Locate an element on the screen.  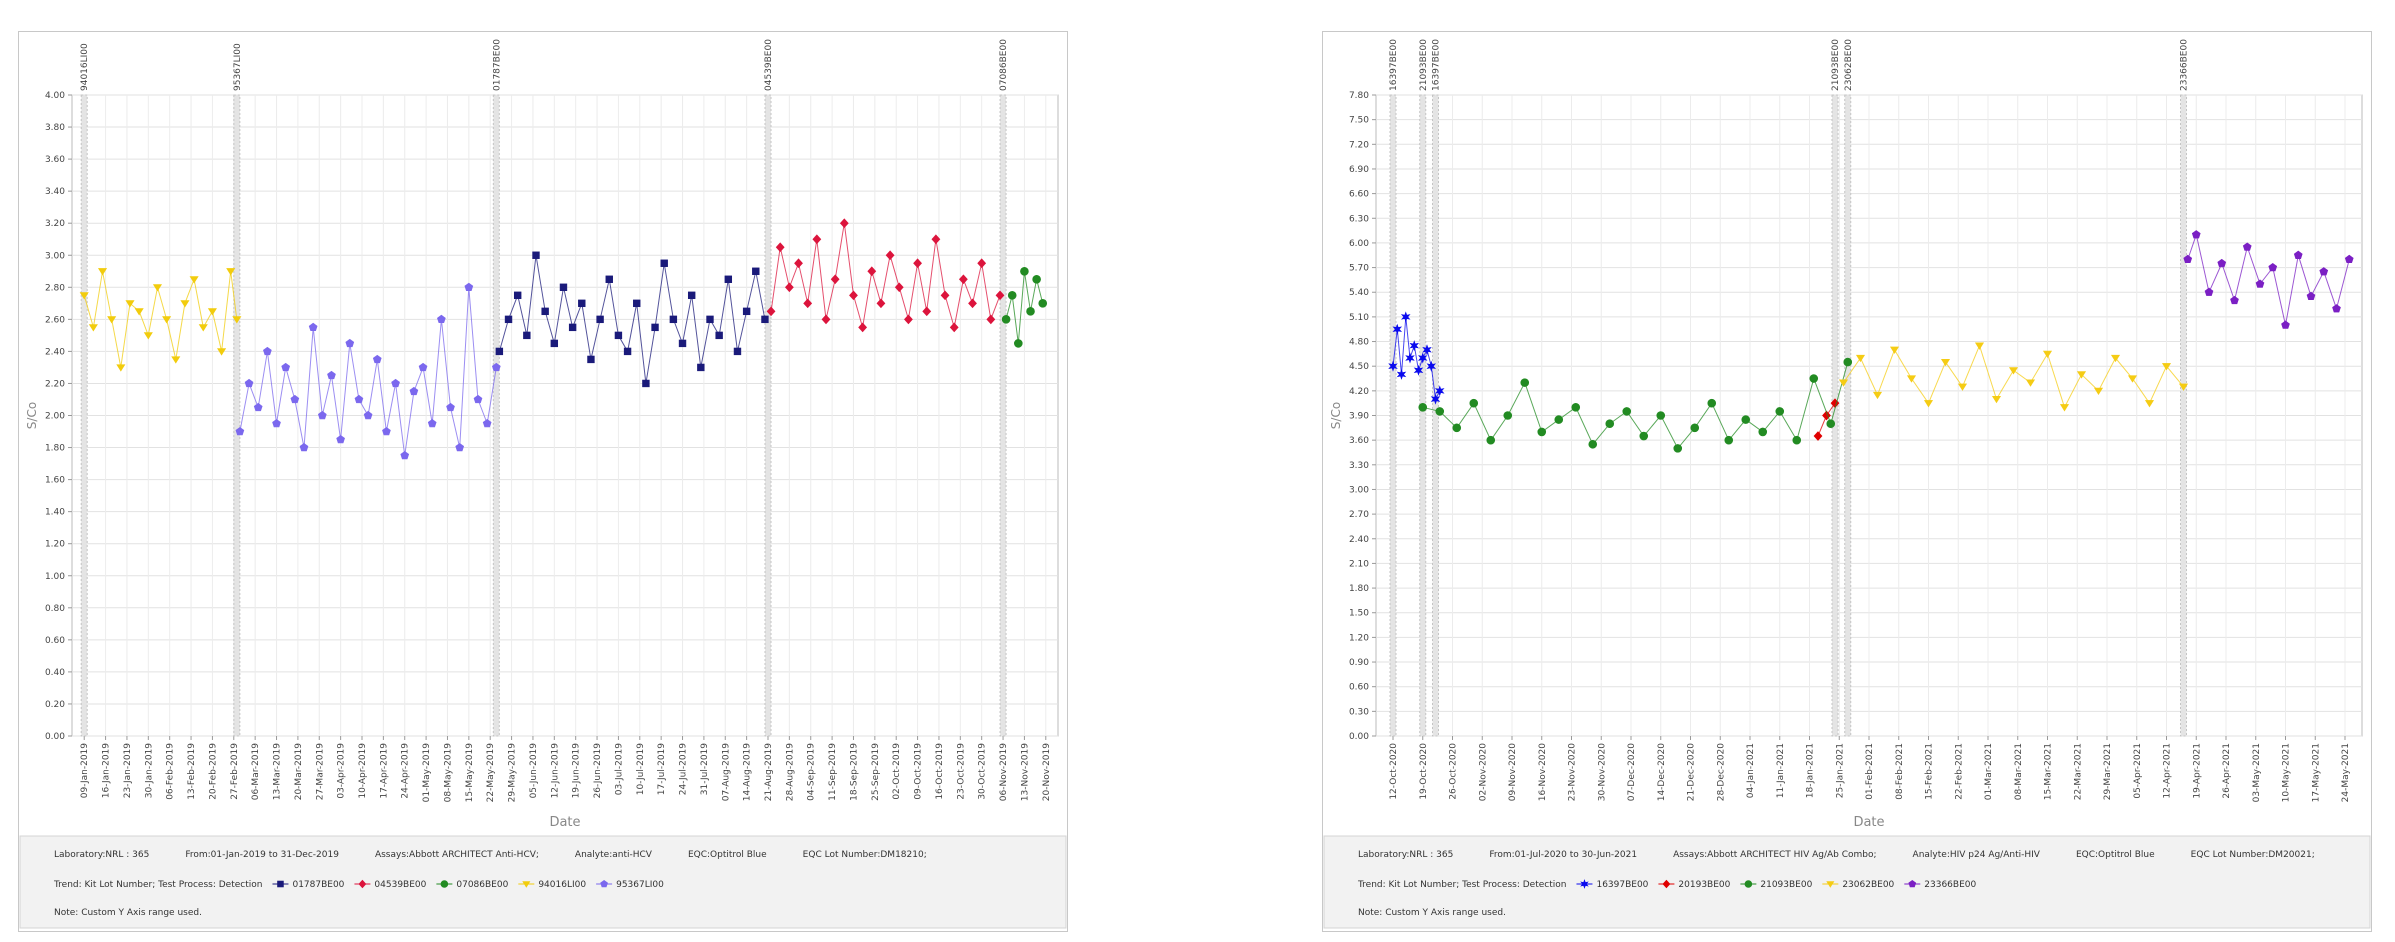
x-tick-label: 22-Mar-2021 is located at coordinates (2078, 771).